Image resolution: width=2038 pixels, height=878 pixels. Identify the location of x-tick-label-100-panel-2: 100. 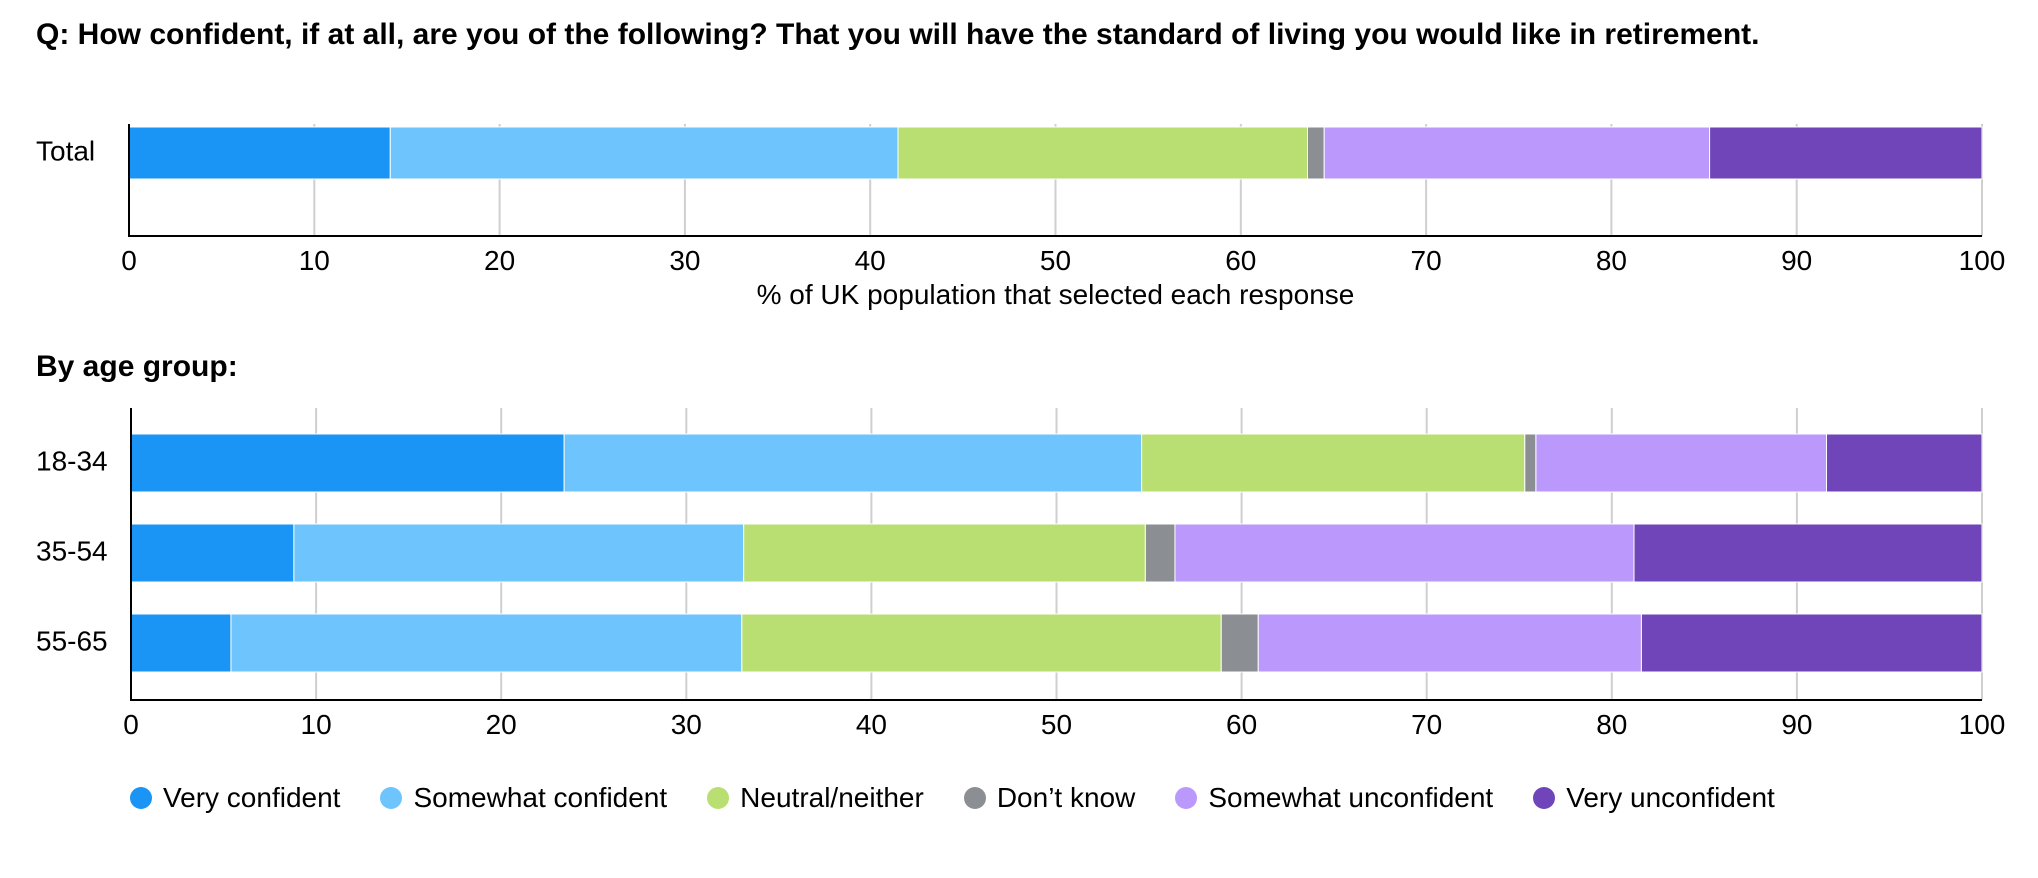
(1982, 724).